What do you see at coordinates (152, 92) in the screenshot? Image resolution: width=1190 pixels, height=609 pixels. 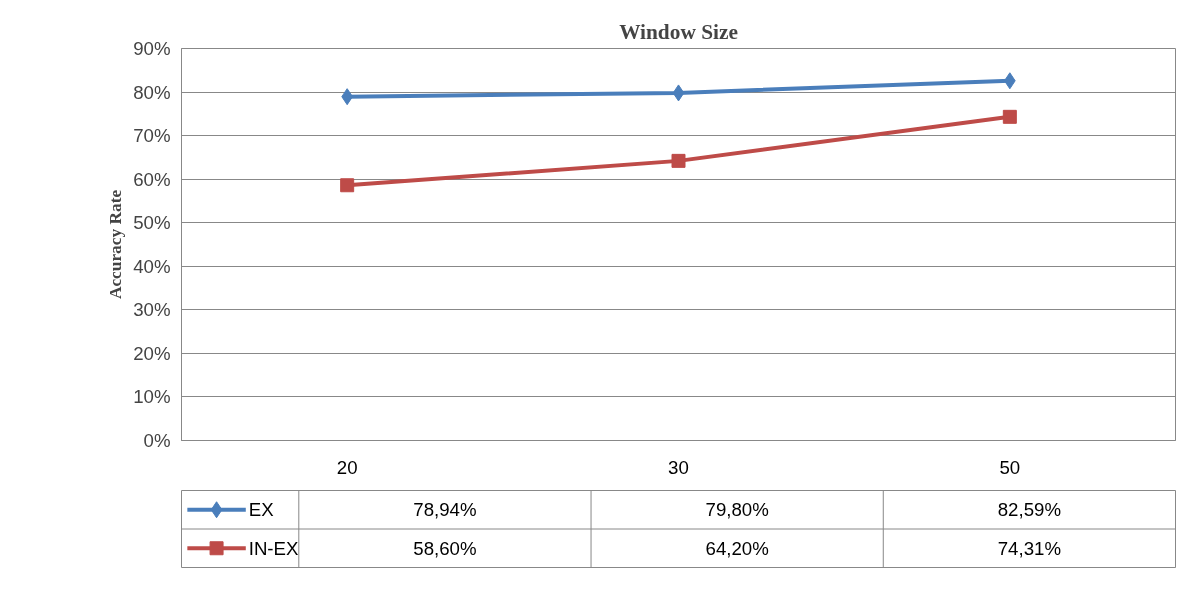 I see `y-tick-label: 80%` at bounding box center [152, 92].